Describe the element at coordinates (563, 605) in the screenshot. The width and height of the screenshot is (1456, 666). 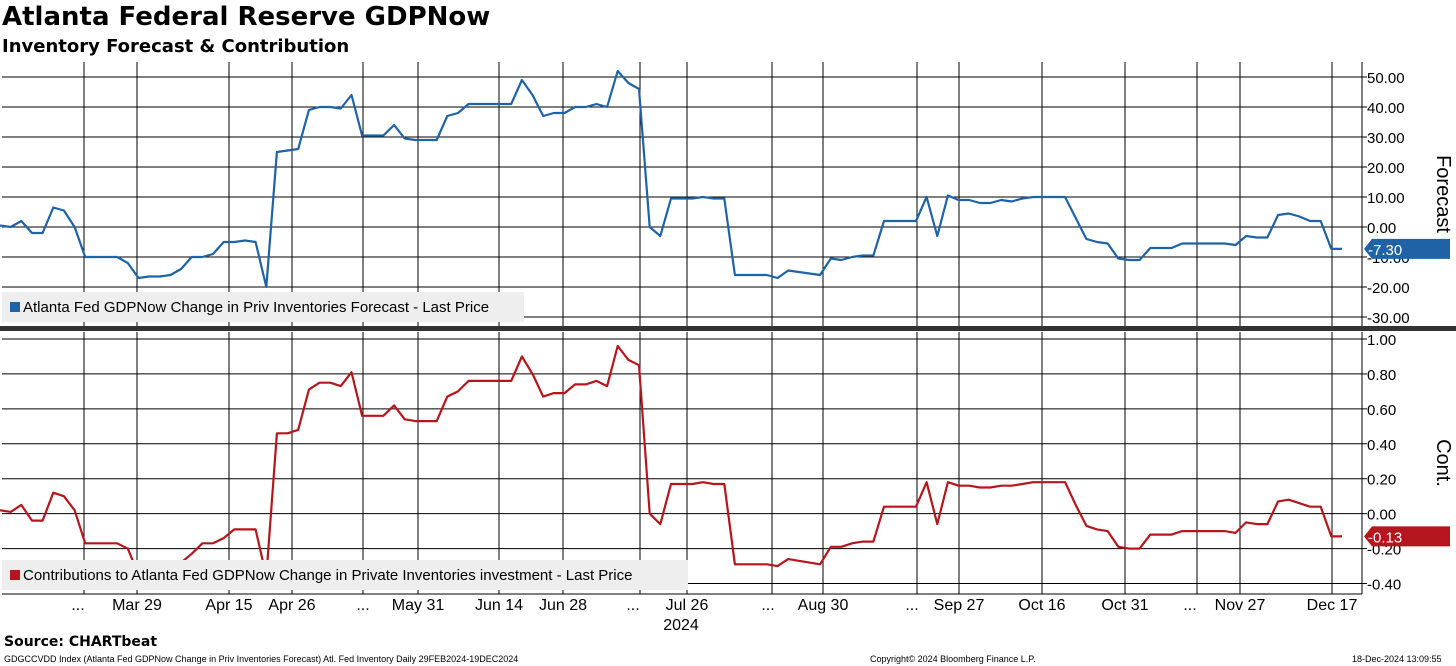
I see `x-tick-label: Jun 28` at that location.